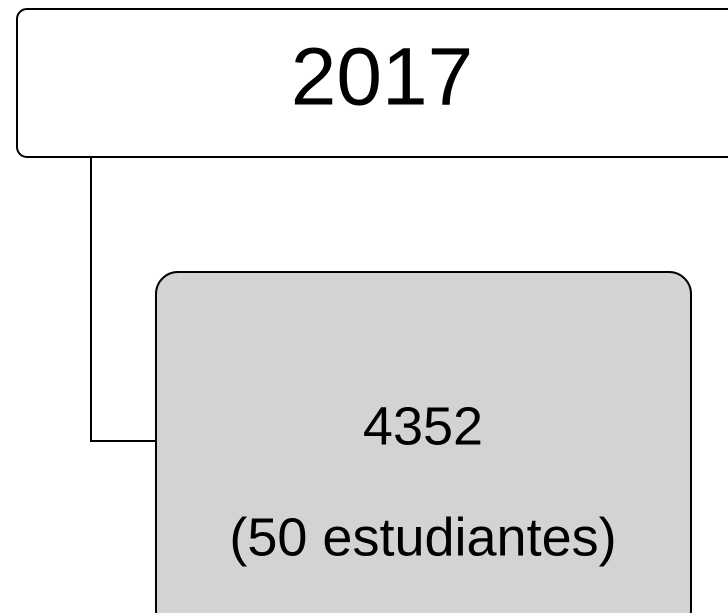 The image size is (728, 613). Describe the element at coordinates (123, 299) in the screenshot. I see `connector` at that location.